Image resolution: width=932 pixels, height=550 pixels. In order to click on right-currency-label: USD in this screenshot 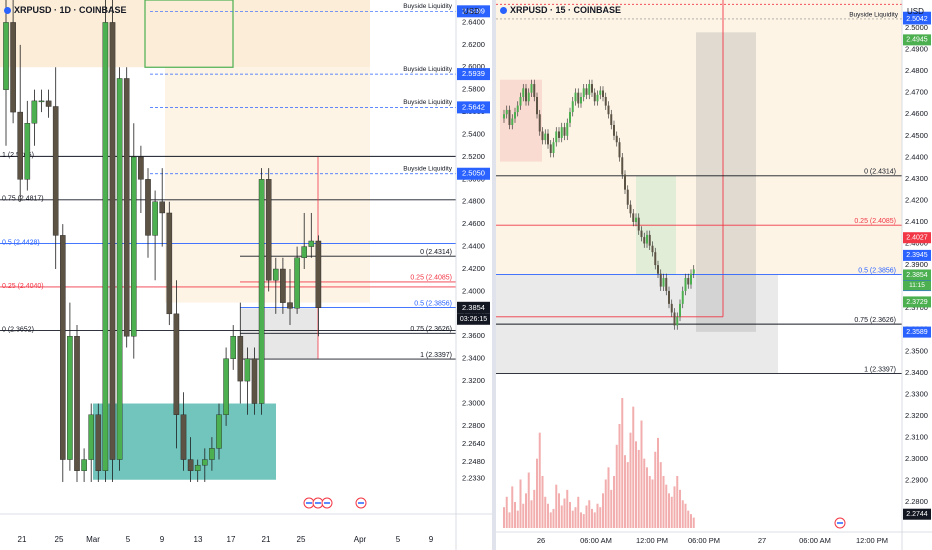, I will do `click(915, 11)`.